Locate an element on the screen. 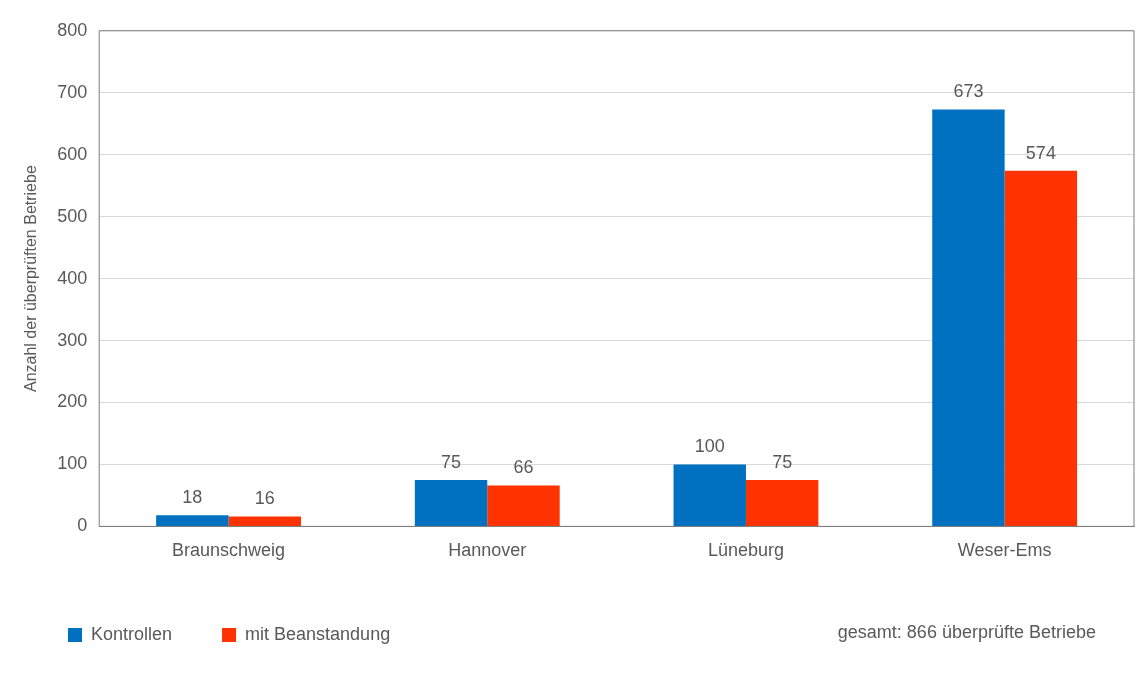 The width and height of the screenshot is (1147, 674). data-label: 66 is located at coordinates (523, 467).